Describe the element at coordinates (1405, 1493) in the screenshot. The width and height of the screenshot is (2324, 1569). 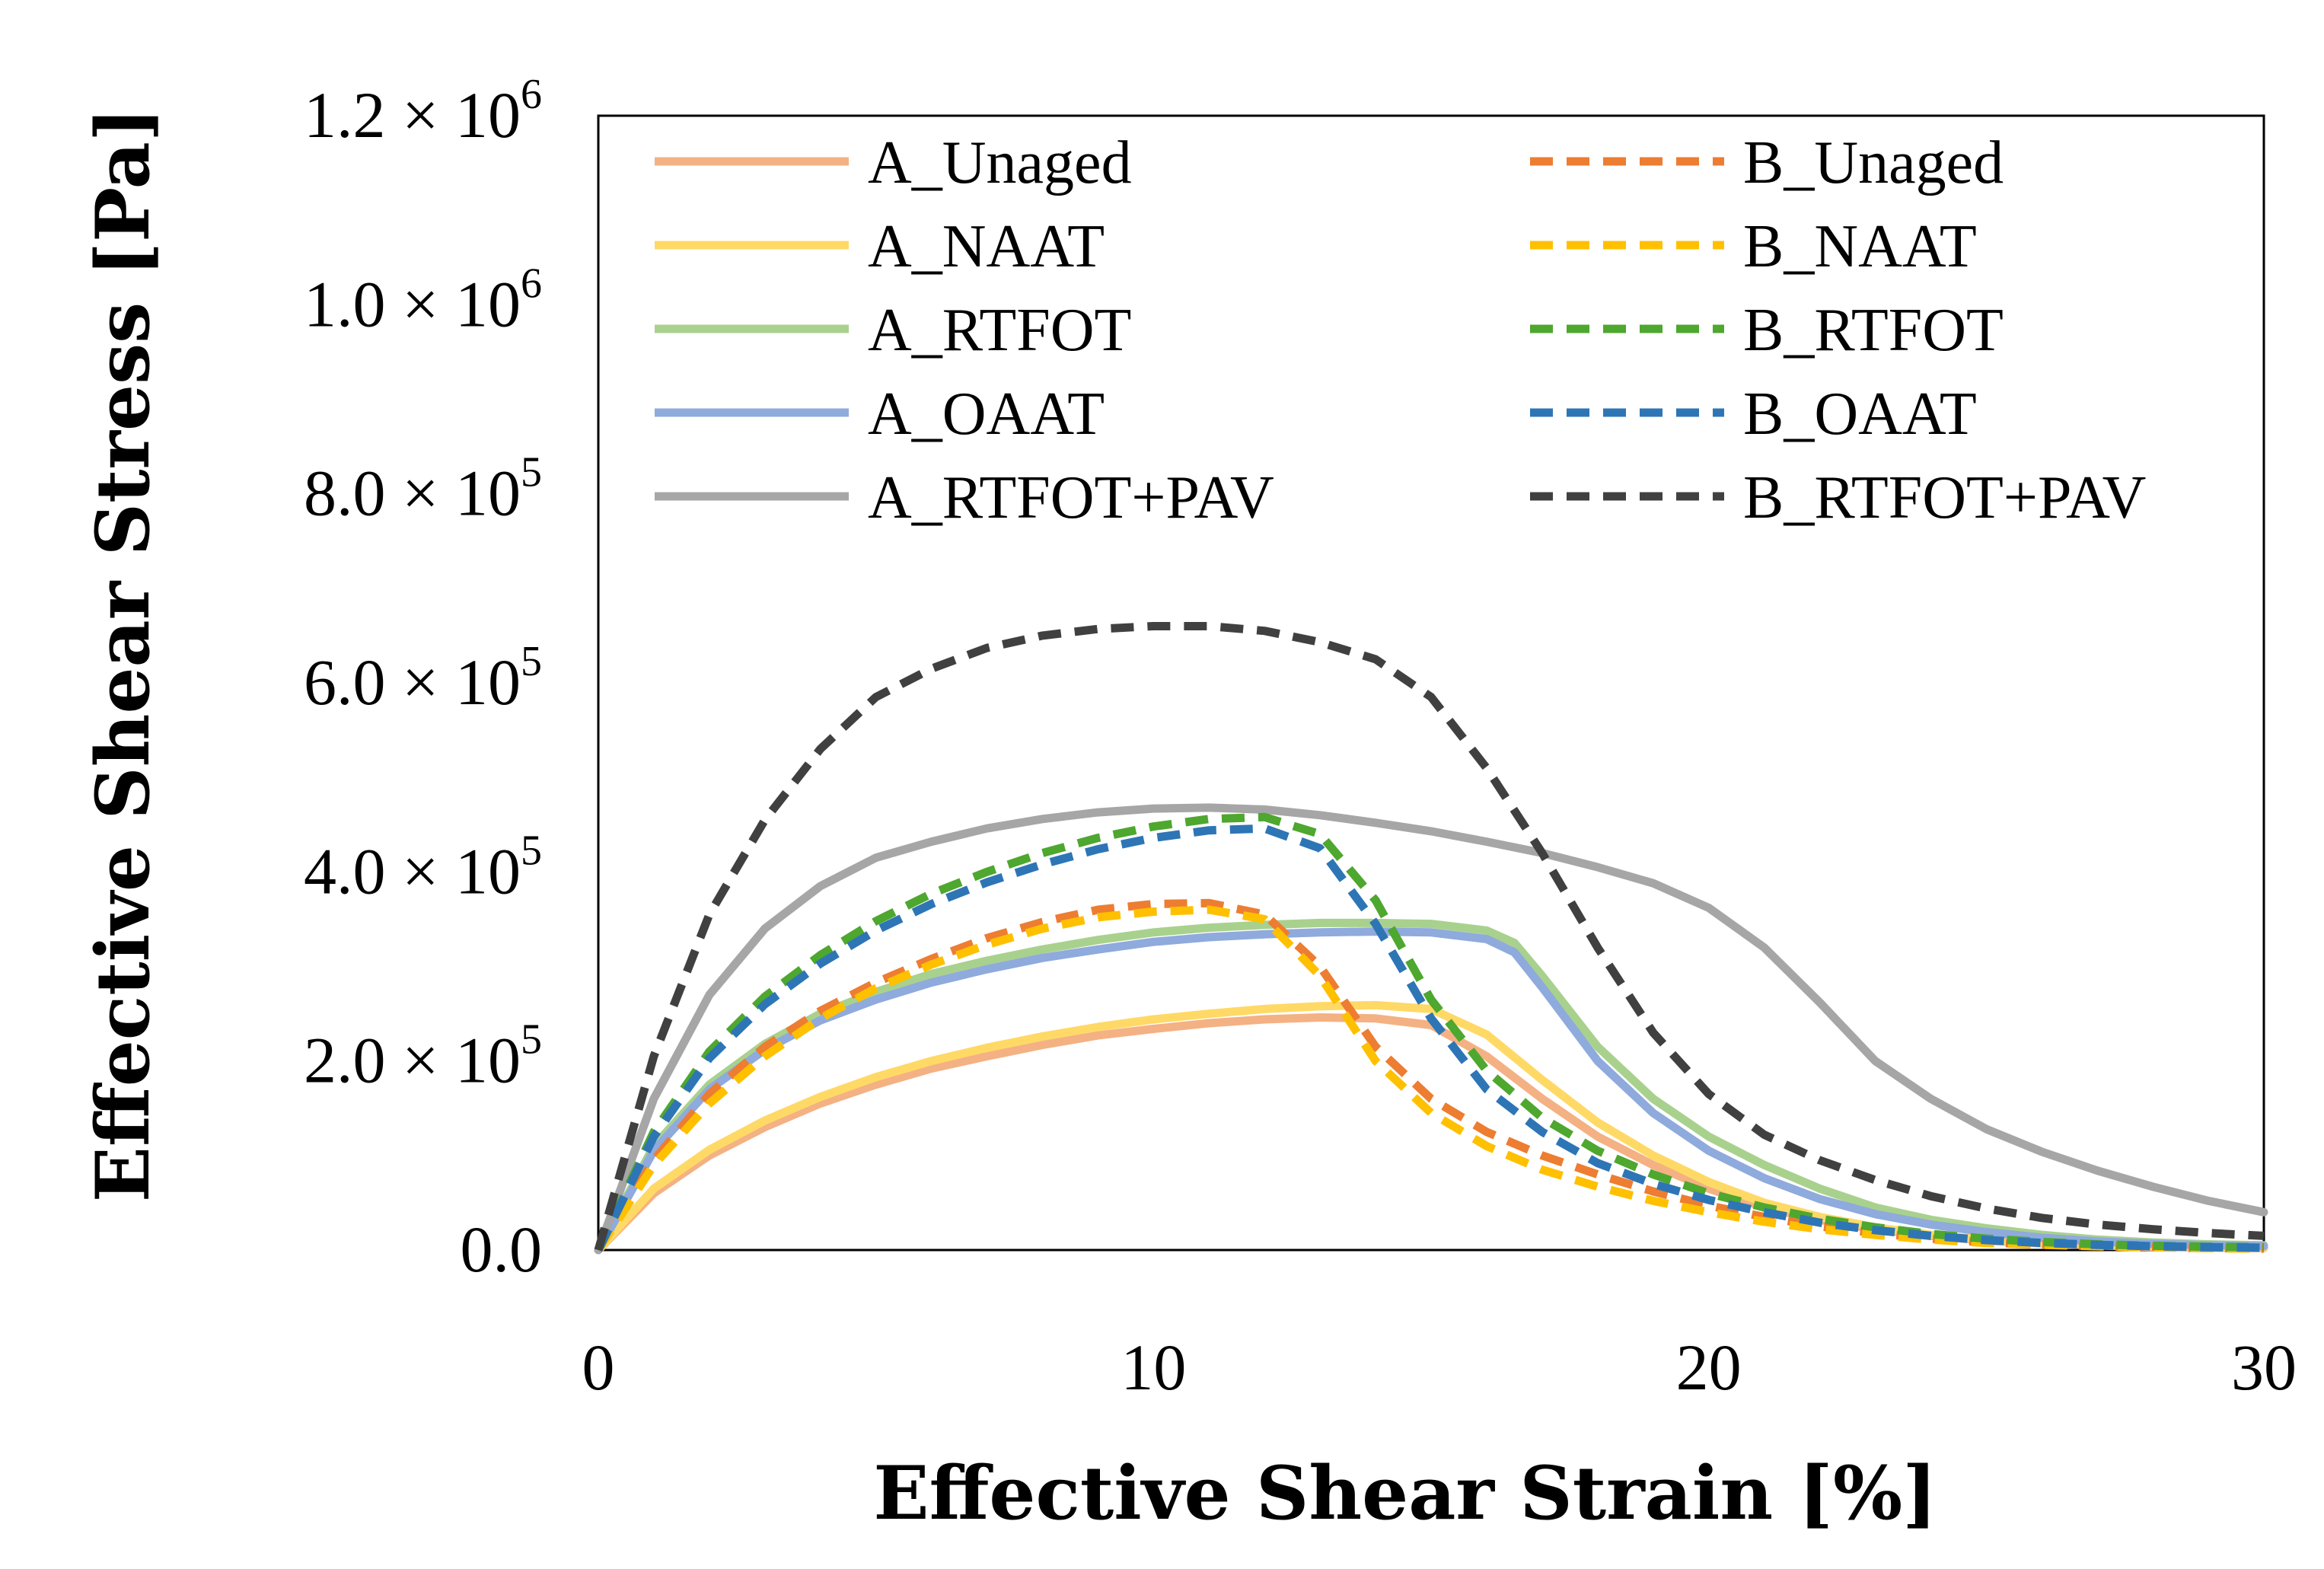
I see `x-axis-title: Effective Shear Strain [%]` at that location.